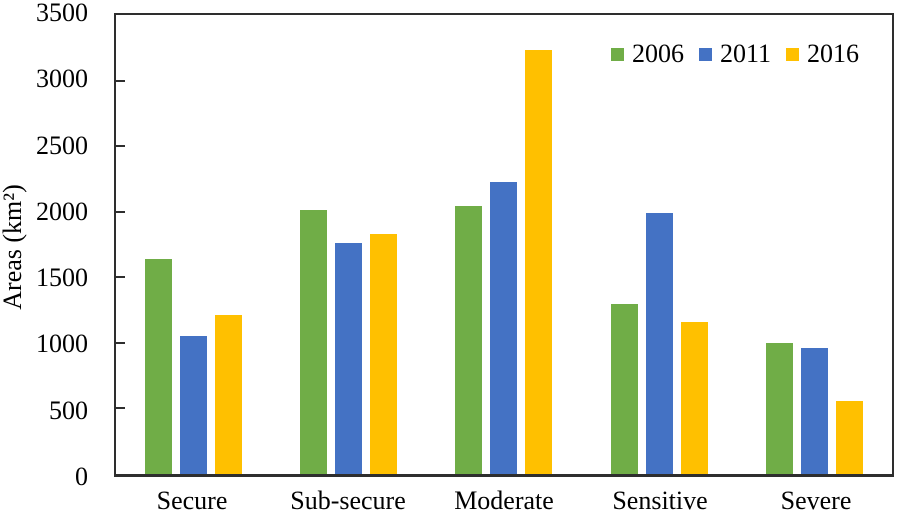  Describe the element at coordinates (62, 145) in the screenshot. I see `y-tick-label-2500: 2500` at that location.